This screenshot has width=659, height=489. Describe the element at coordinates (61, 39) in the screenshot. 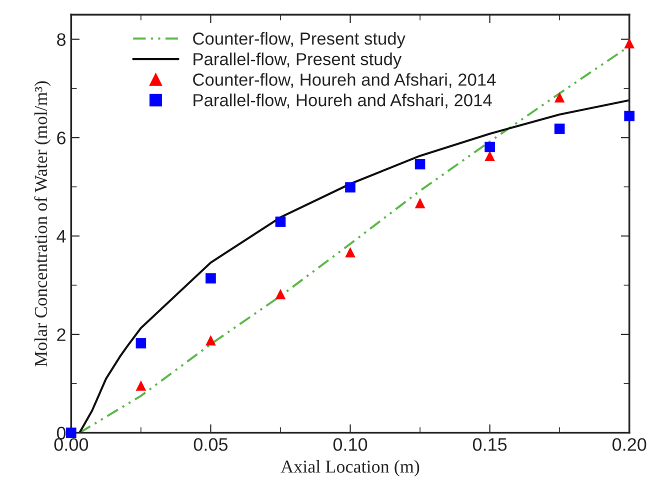

I see `y-tick-label: 8` at that location.